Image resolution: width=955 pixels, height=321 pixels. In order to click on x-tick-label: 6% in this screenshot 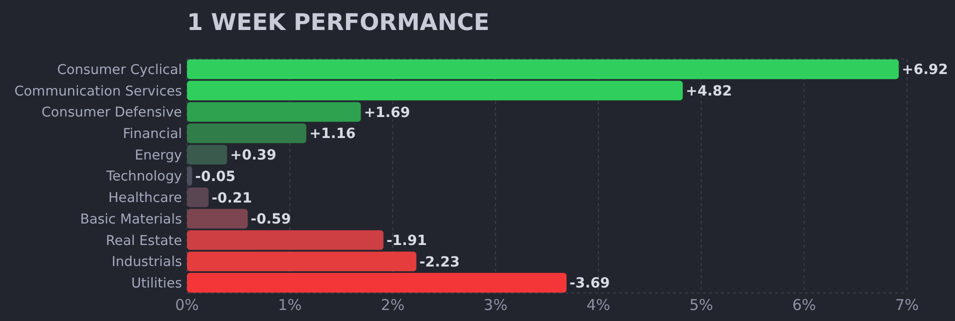, I will do `click(804, 305)`.